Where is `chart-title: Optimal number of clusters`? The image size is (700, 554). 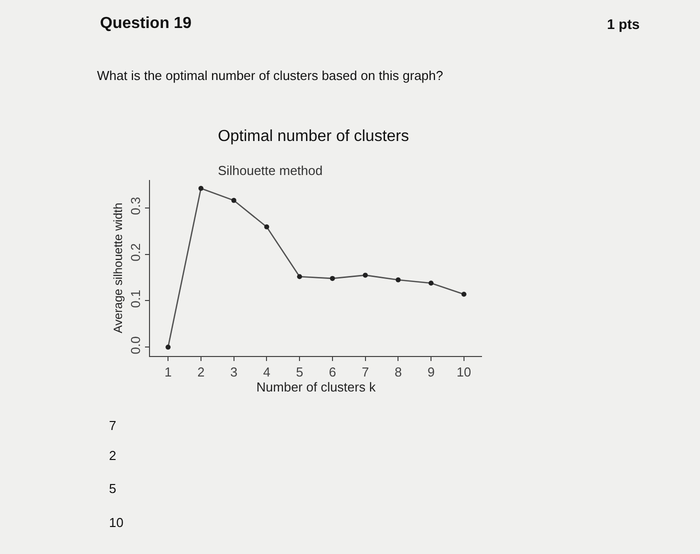
chart-title: Optimal number of clusters is located at coordinates (314, 137).